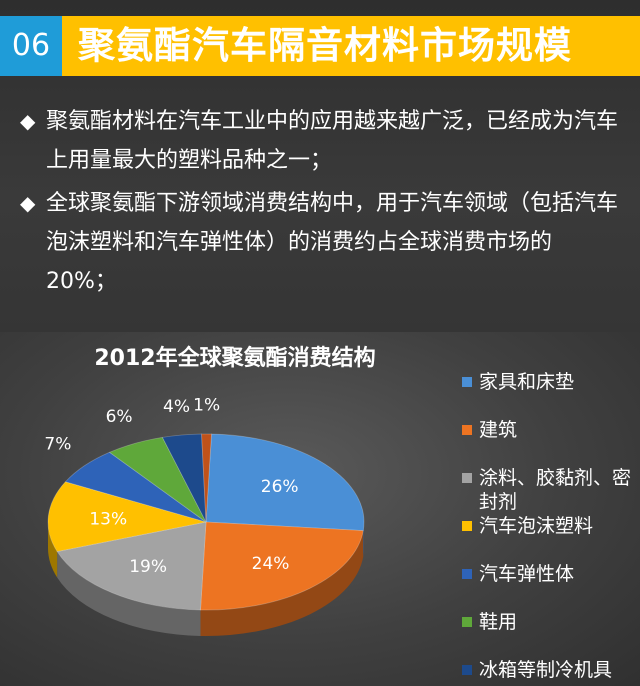 The height and width of the screenshot is (686, 640). I want to click on page-title: 聚氨酯汽车隔音材料市场规模, so click(325, 45).